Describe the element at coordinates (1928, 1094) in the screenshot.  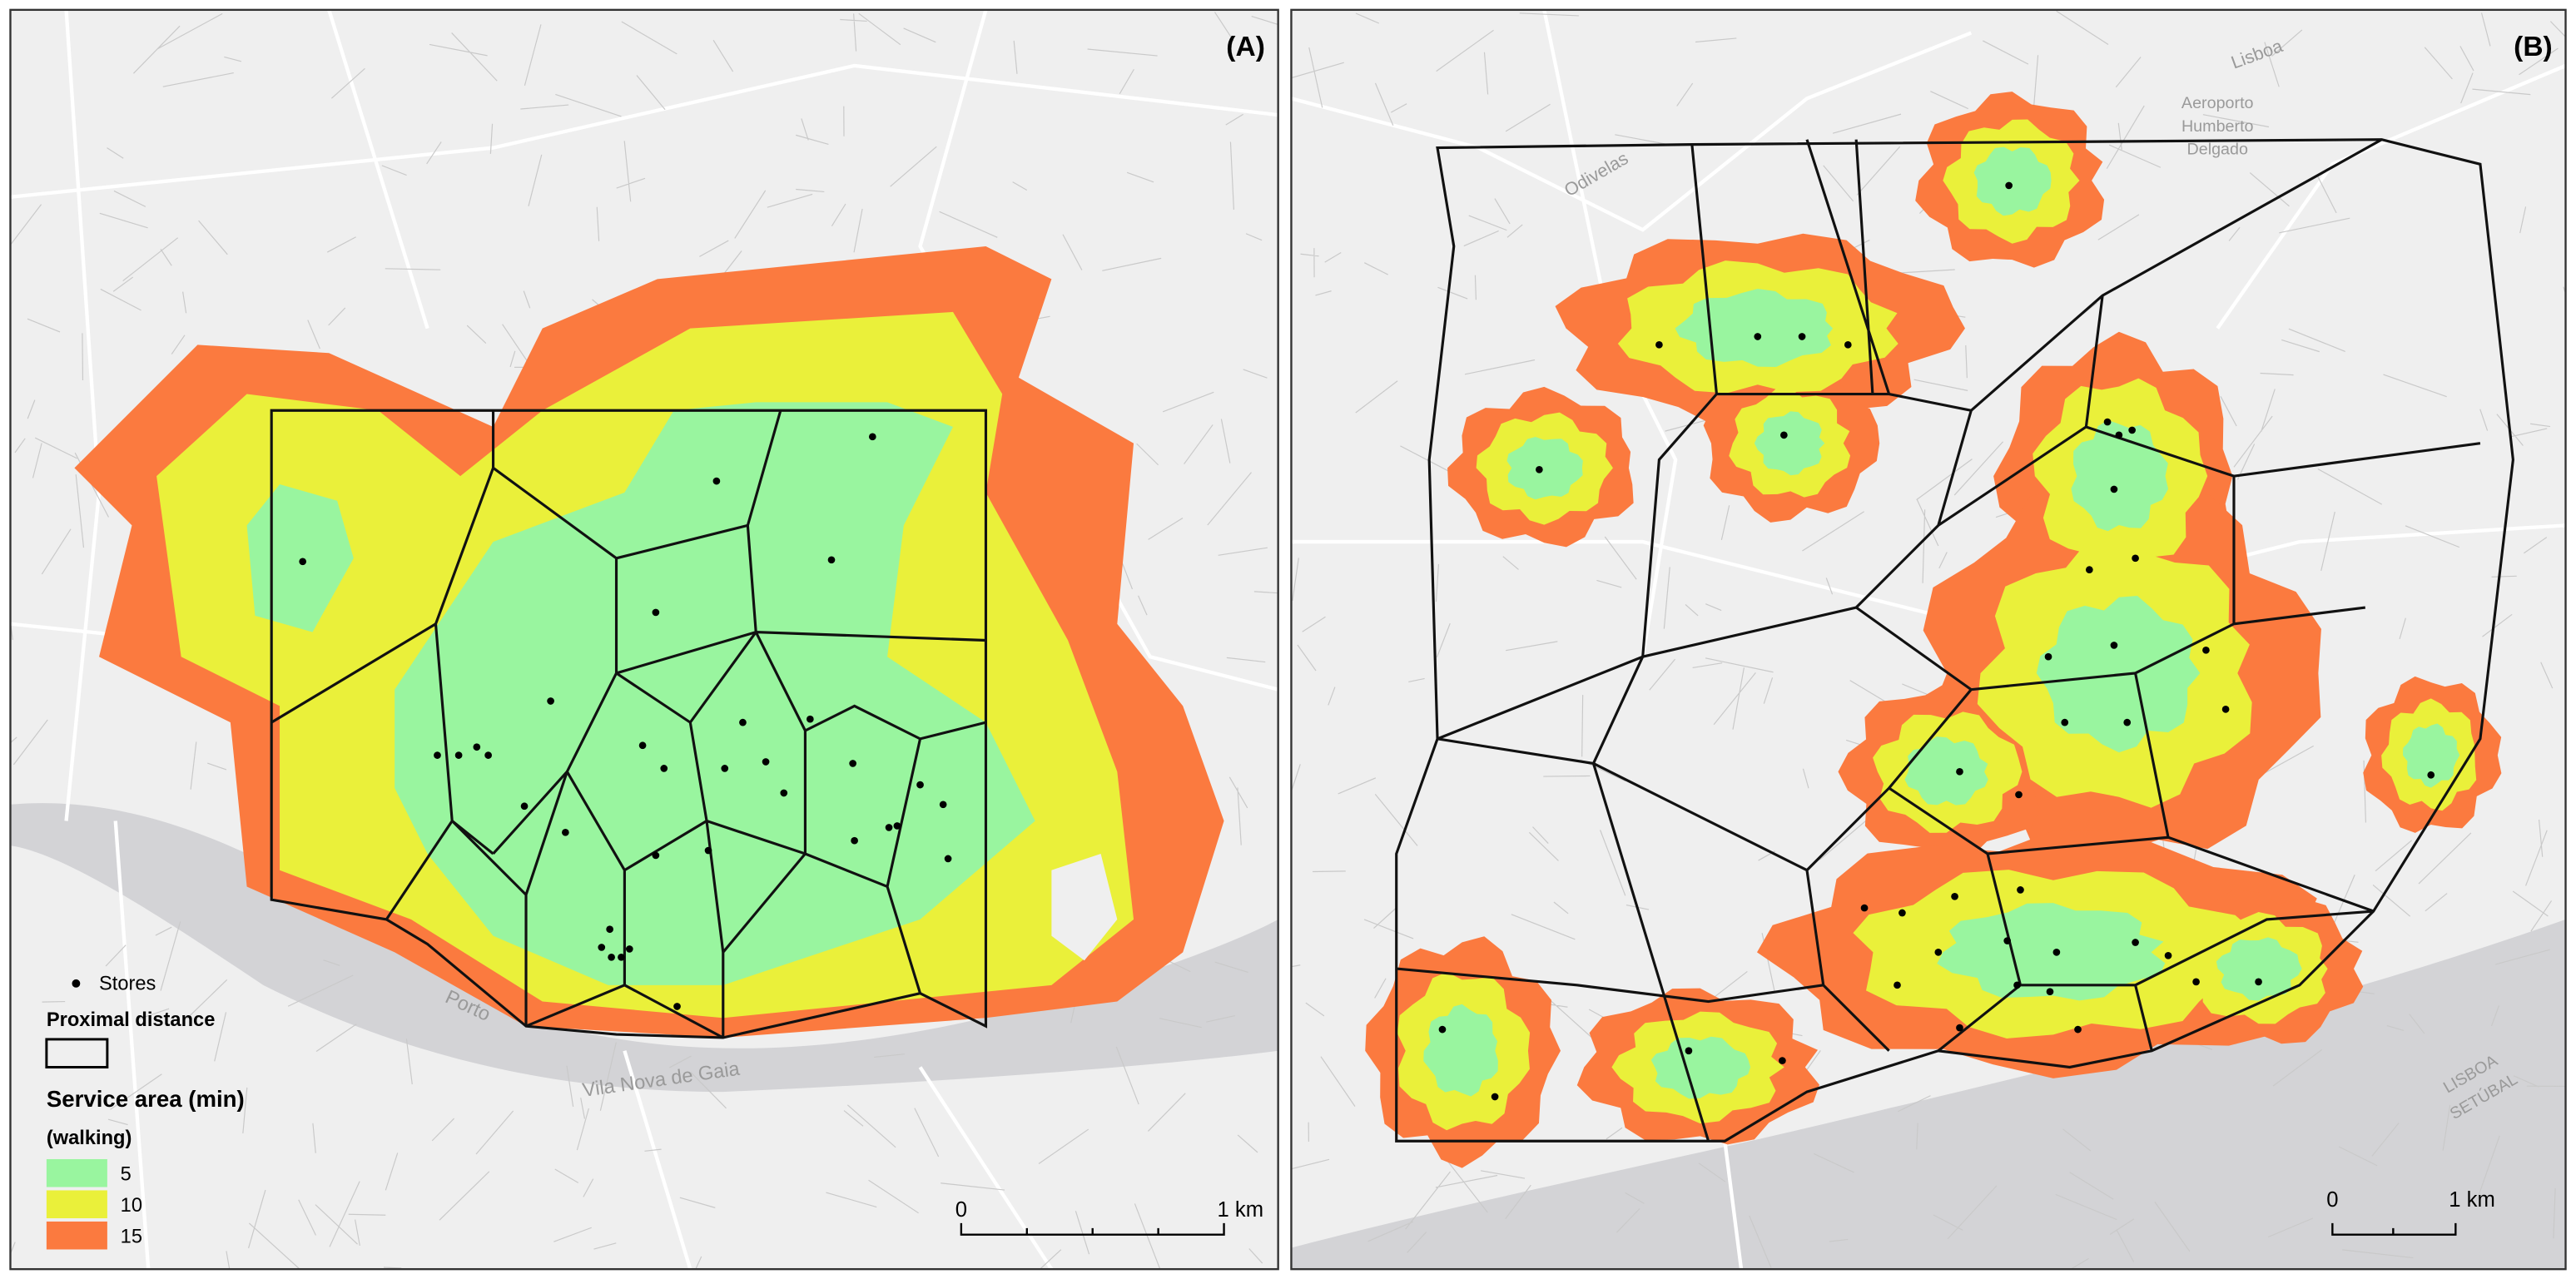
I see `river` at that location.